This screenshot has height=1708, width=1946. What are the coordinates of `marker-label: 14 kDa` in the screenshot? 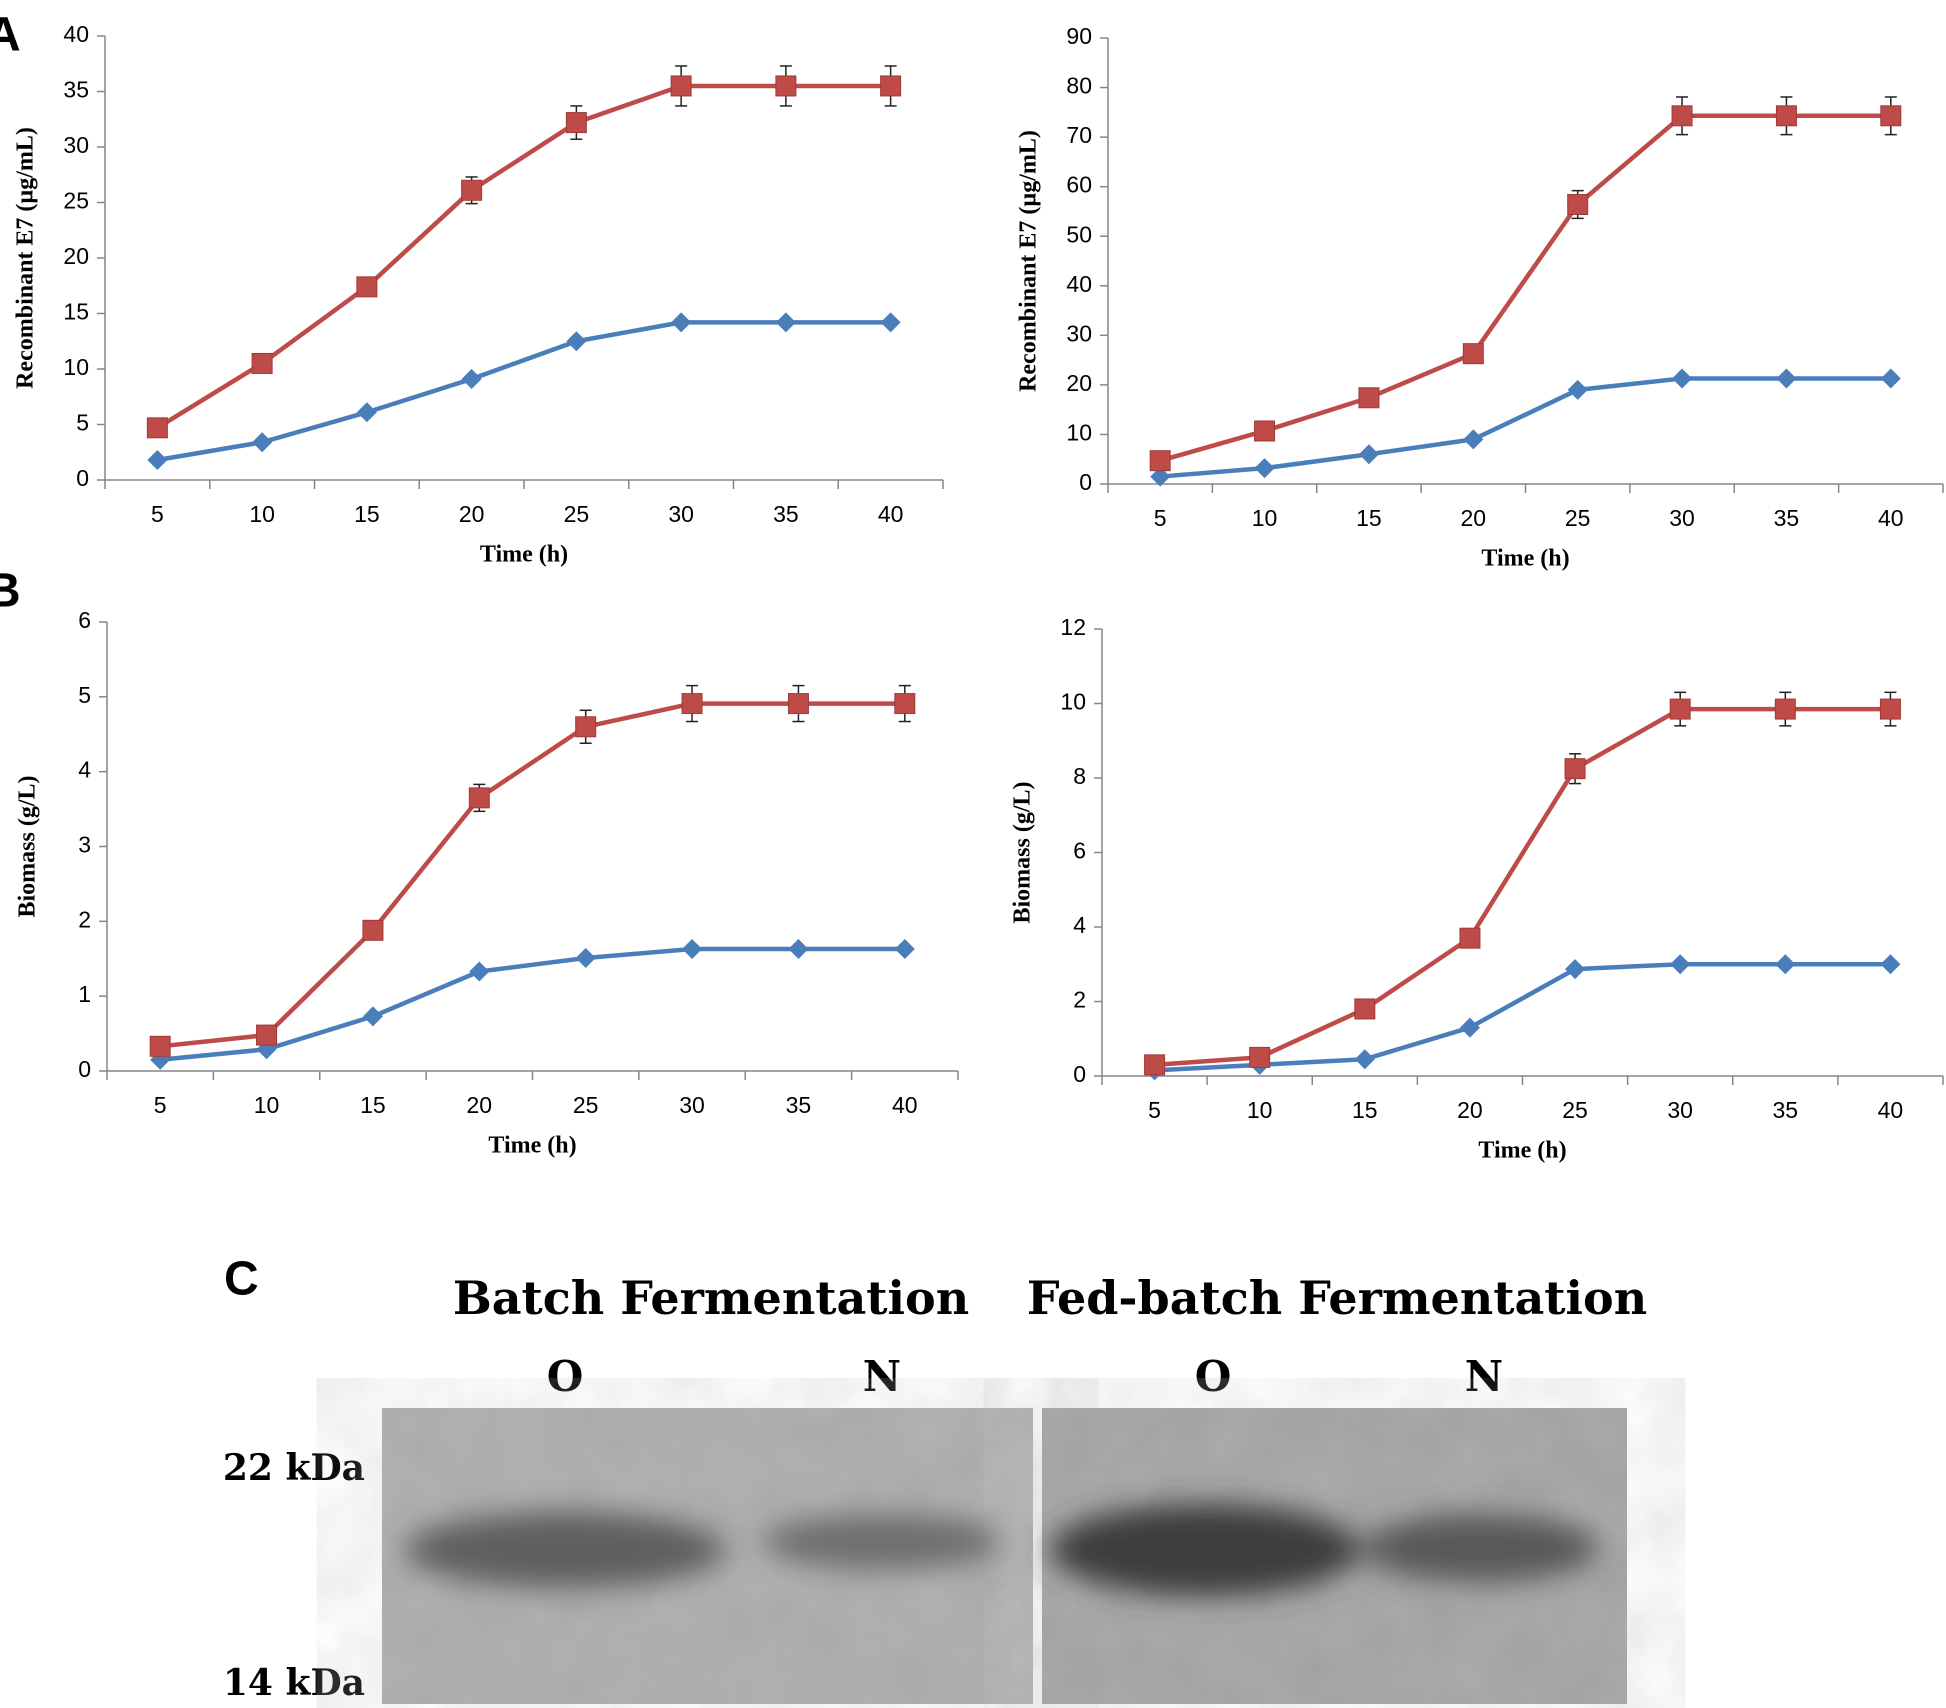 It's located at (294, 1683).